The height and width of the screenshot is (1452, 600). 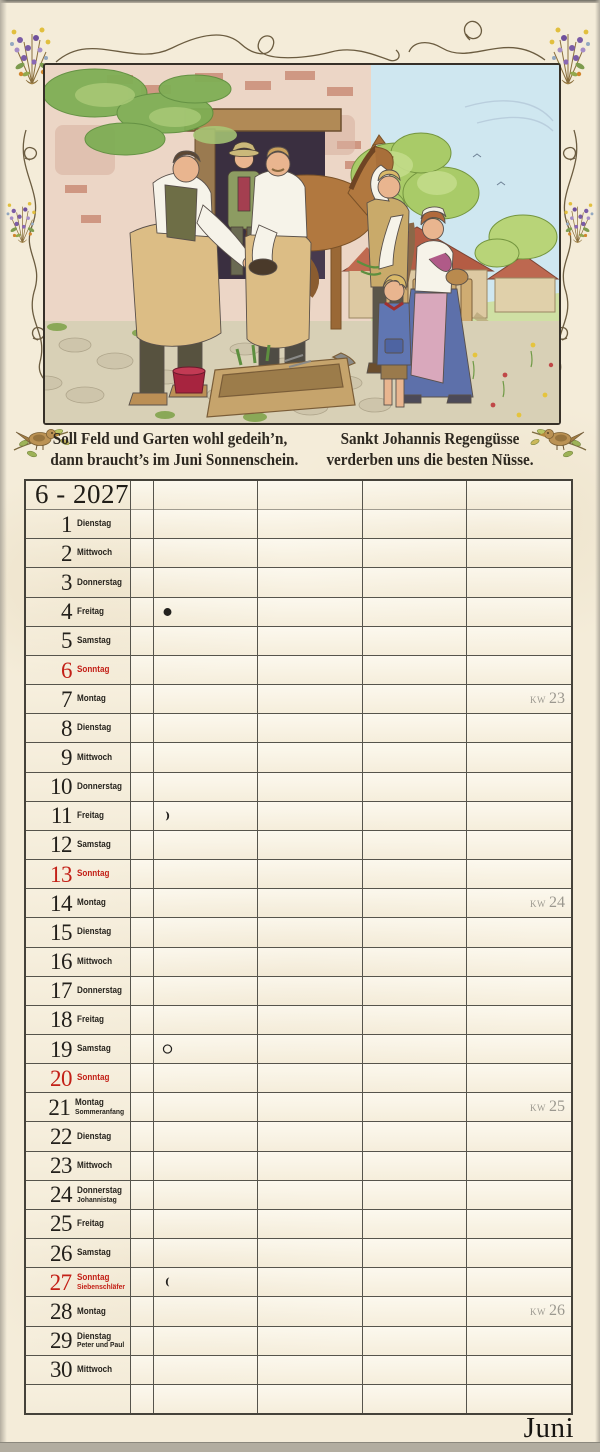 I want to click on entry-cell: KW 26, so click(x=518, y=1311).